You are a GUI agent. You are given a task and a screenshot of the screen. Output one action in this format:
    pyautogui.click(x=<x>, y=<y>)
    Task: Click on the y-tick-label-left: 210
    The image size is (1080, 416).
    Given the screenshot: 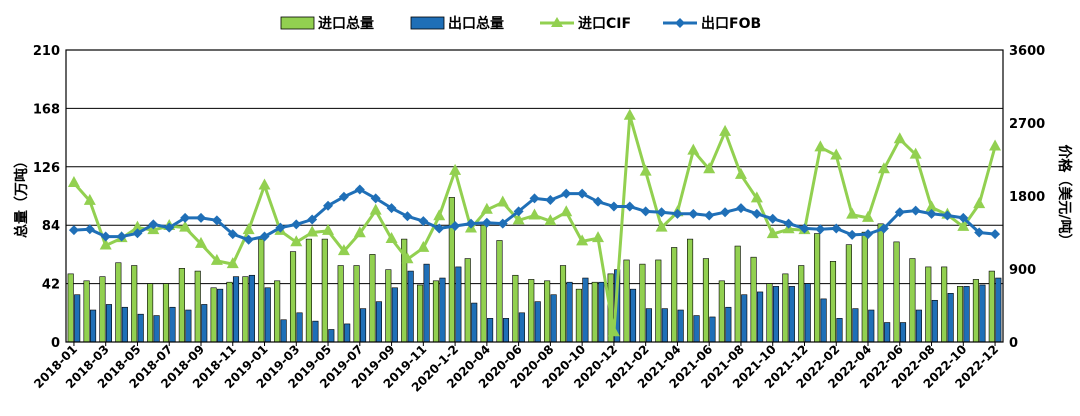 What is the action you would take?
    pyautogui.click(x=46, y=51)
    